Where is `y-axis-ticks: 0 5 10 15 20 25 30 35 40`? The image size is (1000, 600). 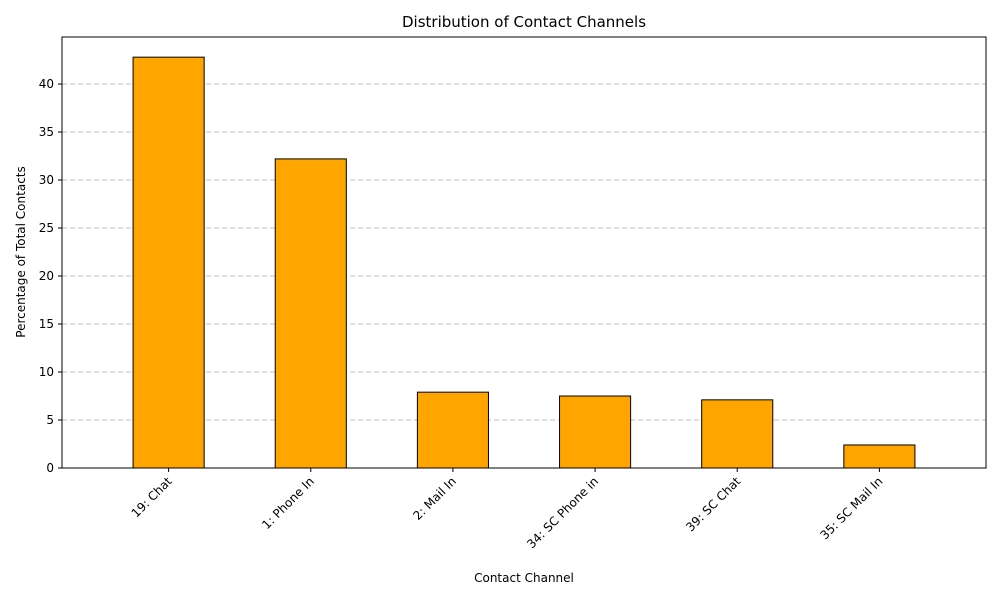 y-axis-ticks: 0 5 10 15 20 25 30 35 40 is located at coordinates (50, 276).